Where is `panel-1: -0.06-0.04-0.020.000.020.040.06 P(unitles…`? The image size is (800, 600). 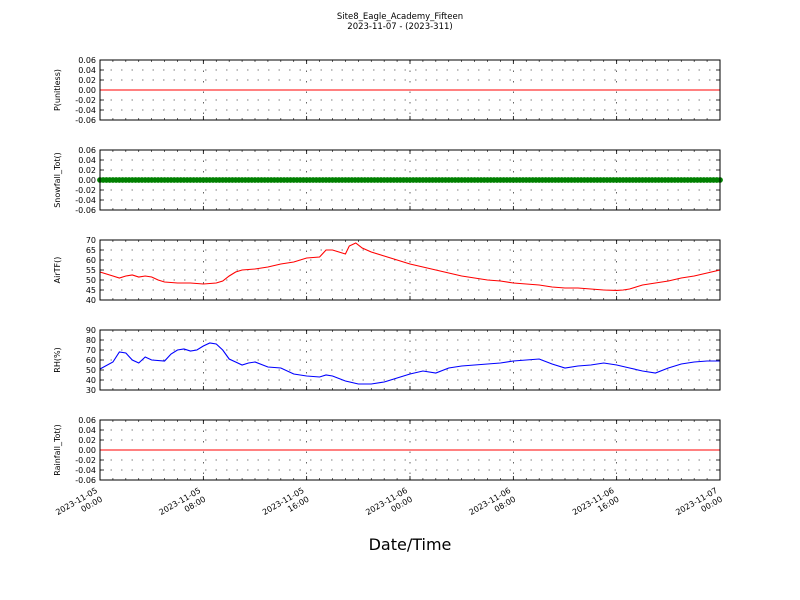
panel-1: -0.06-0.04-0.020.000.020.040.06 P(unitles… is located at coordinates (387, 90).